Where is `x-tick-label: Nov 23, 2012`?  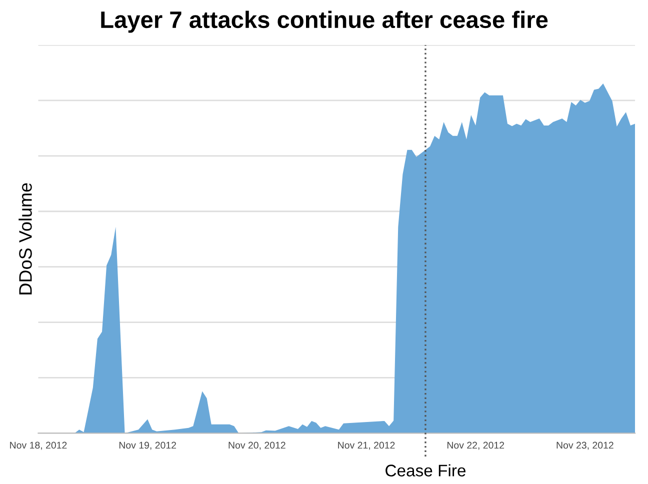
x-tick-label: Nov 23, 2012 is located at coordinates (585, 446).